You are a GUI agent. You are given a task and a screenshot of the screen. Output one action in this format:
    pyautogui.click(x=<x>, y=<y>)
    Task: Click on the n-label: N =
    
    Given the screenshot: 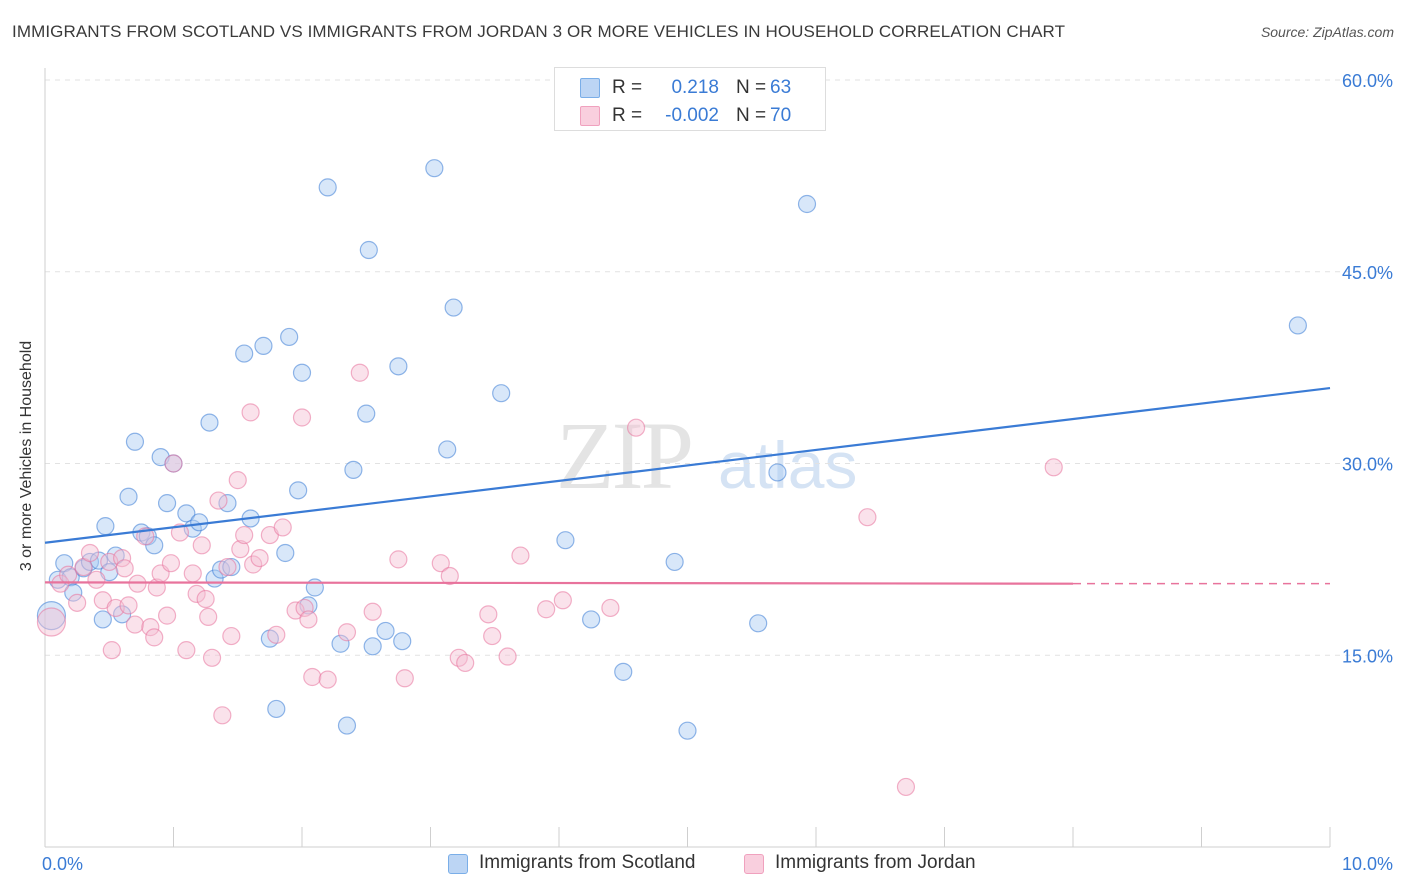 What is the action you would take?
    pyautogui.click(x=751, y=87)
    